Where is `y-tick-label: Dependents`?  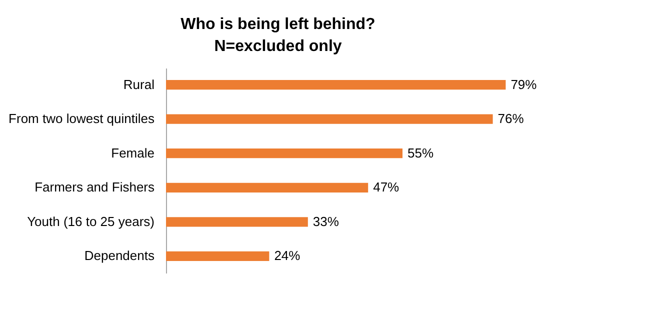 y-tick-label: Dependents is located at coordinates (119, 256).